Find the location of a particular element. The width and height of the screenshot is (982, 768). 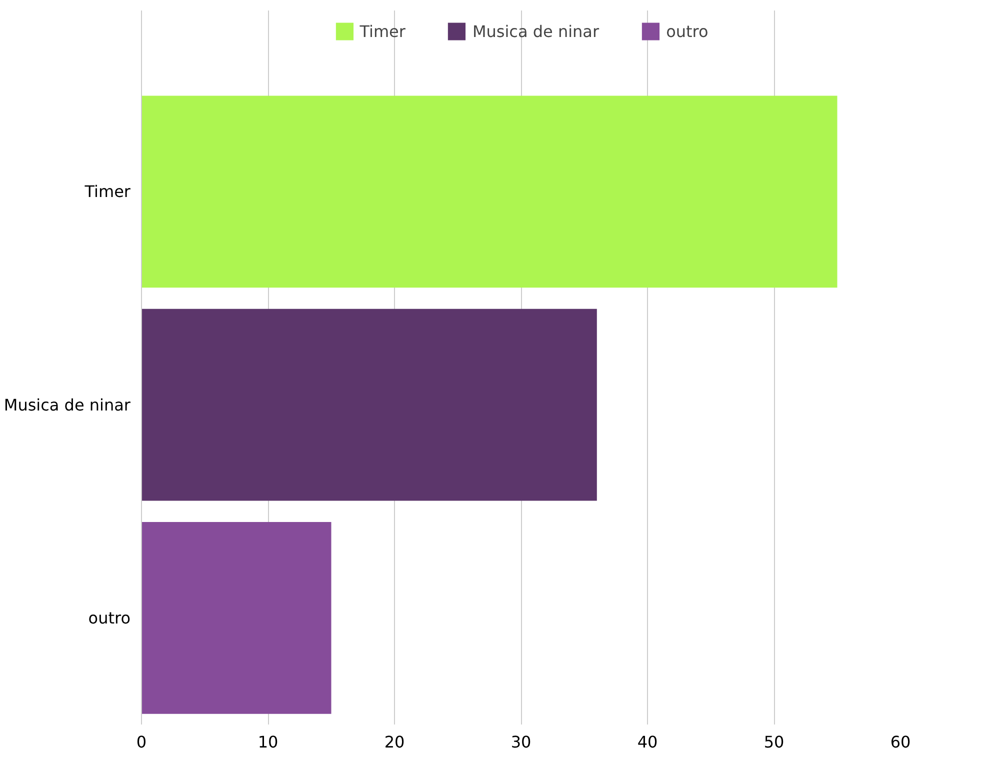

x-tick-label: 20 is located at coordinates (394, 742).